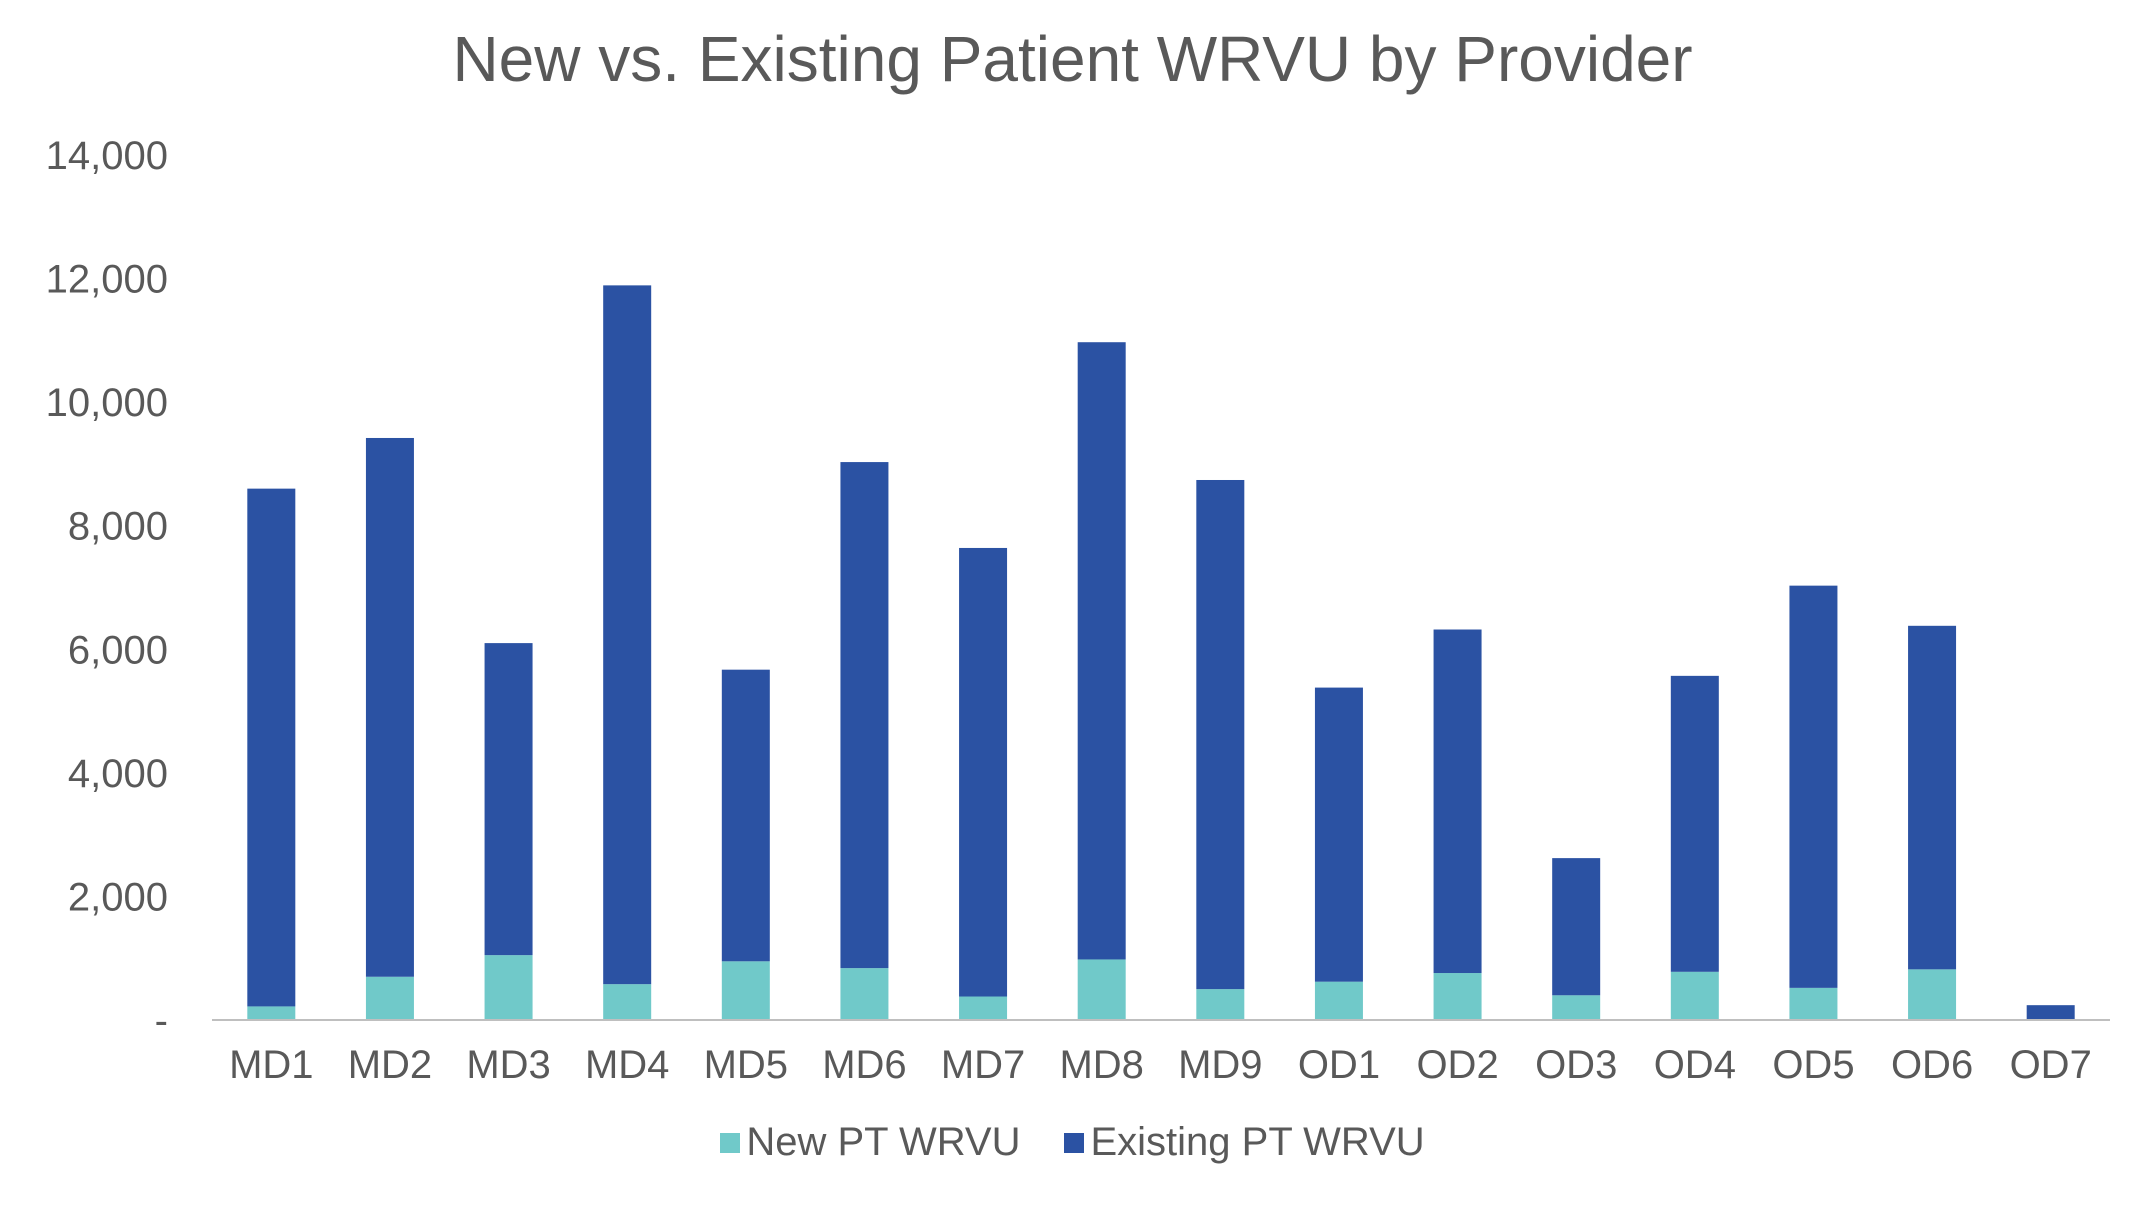  Describe the element at coordinates (1813, 1065) in the screenshot. I see `x-tick-label: OD5` at that location.